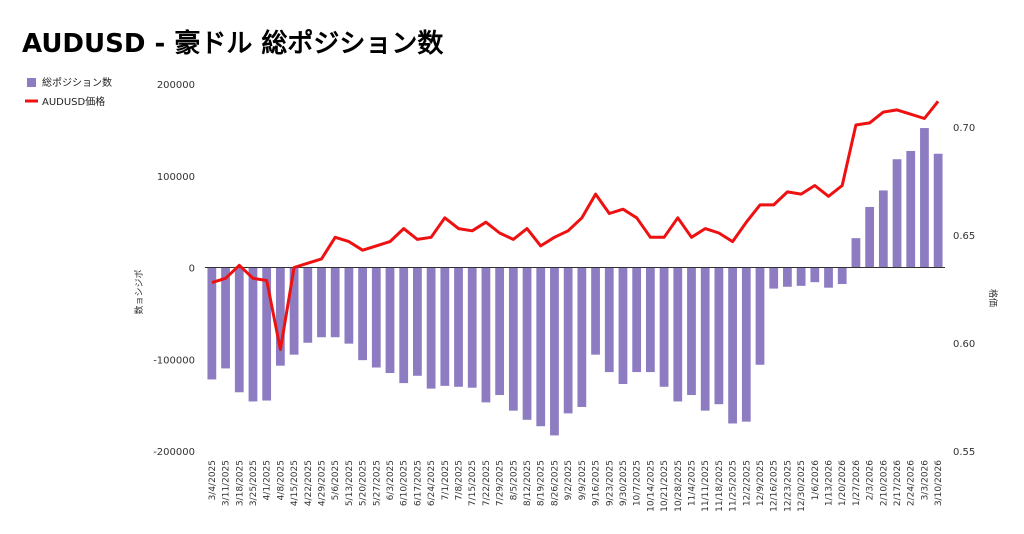 The height and width of the screenshot is (534, 1024). I want to click on y-right-tick-label: 0.55, so click(964, 452).